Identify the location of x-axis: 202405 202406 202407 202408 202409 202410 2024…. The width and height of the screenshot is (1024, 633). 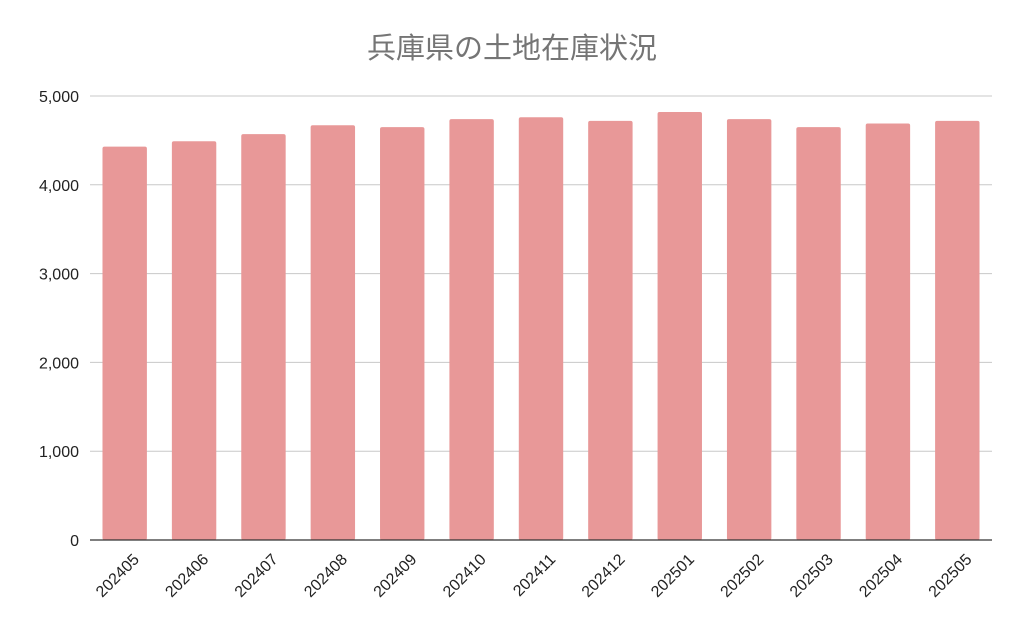
(534, 576).